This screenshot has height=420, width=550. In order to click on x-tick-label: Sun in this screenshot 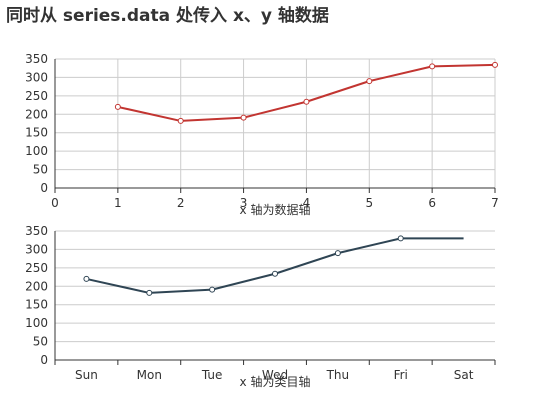, I will do `click(86, 375)`.